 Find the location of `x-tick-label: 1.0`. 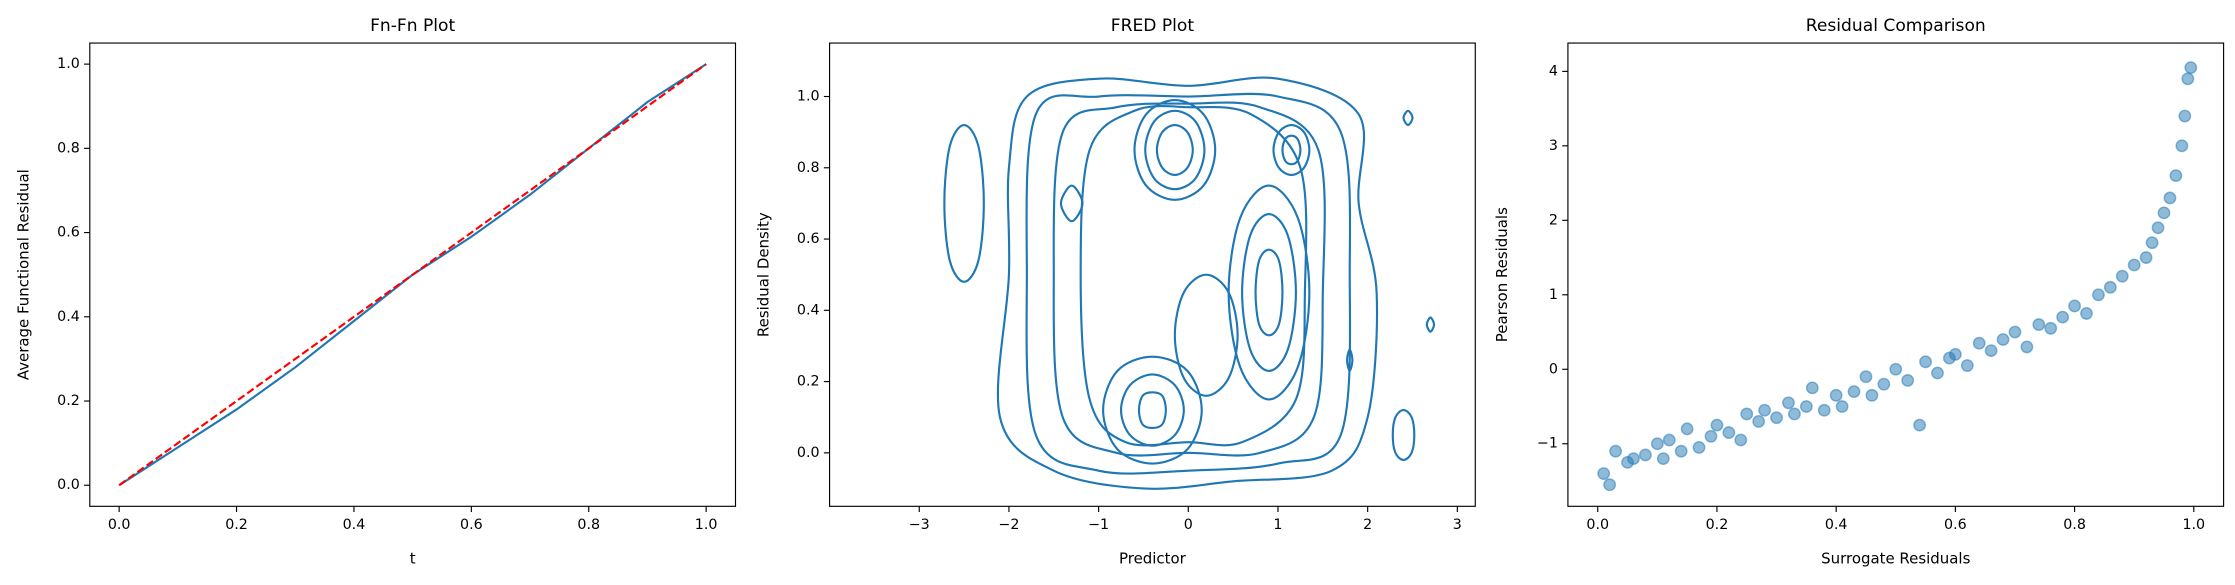

x-tick-label: 1.0 is located at coordinates (2193, 525).